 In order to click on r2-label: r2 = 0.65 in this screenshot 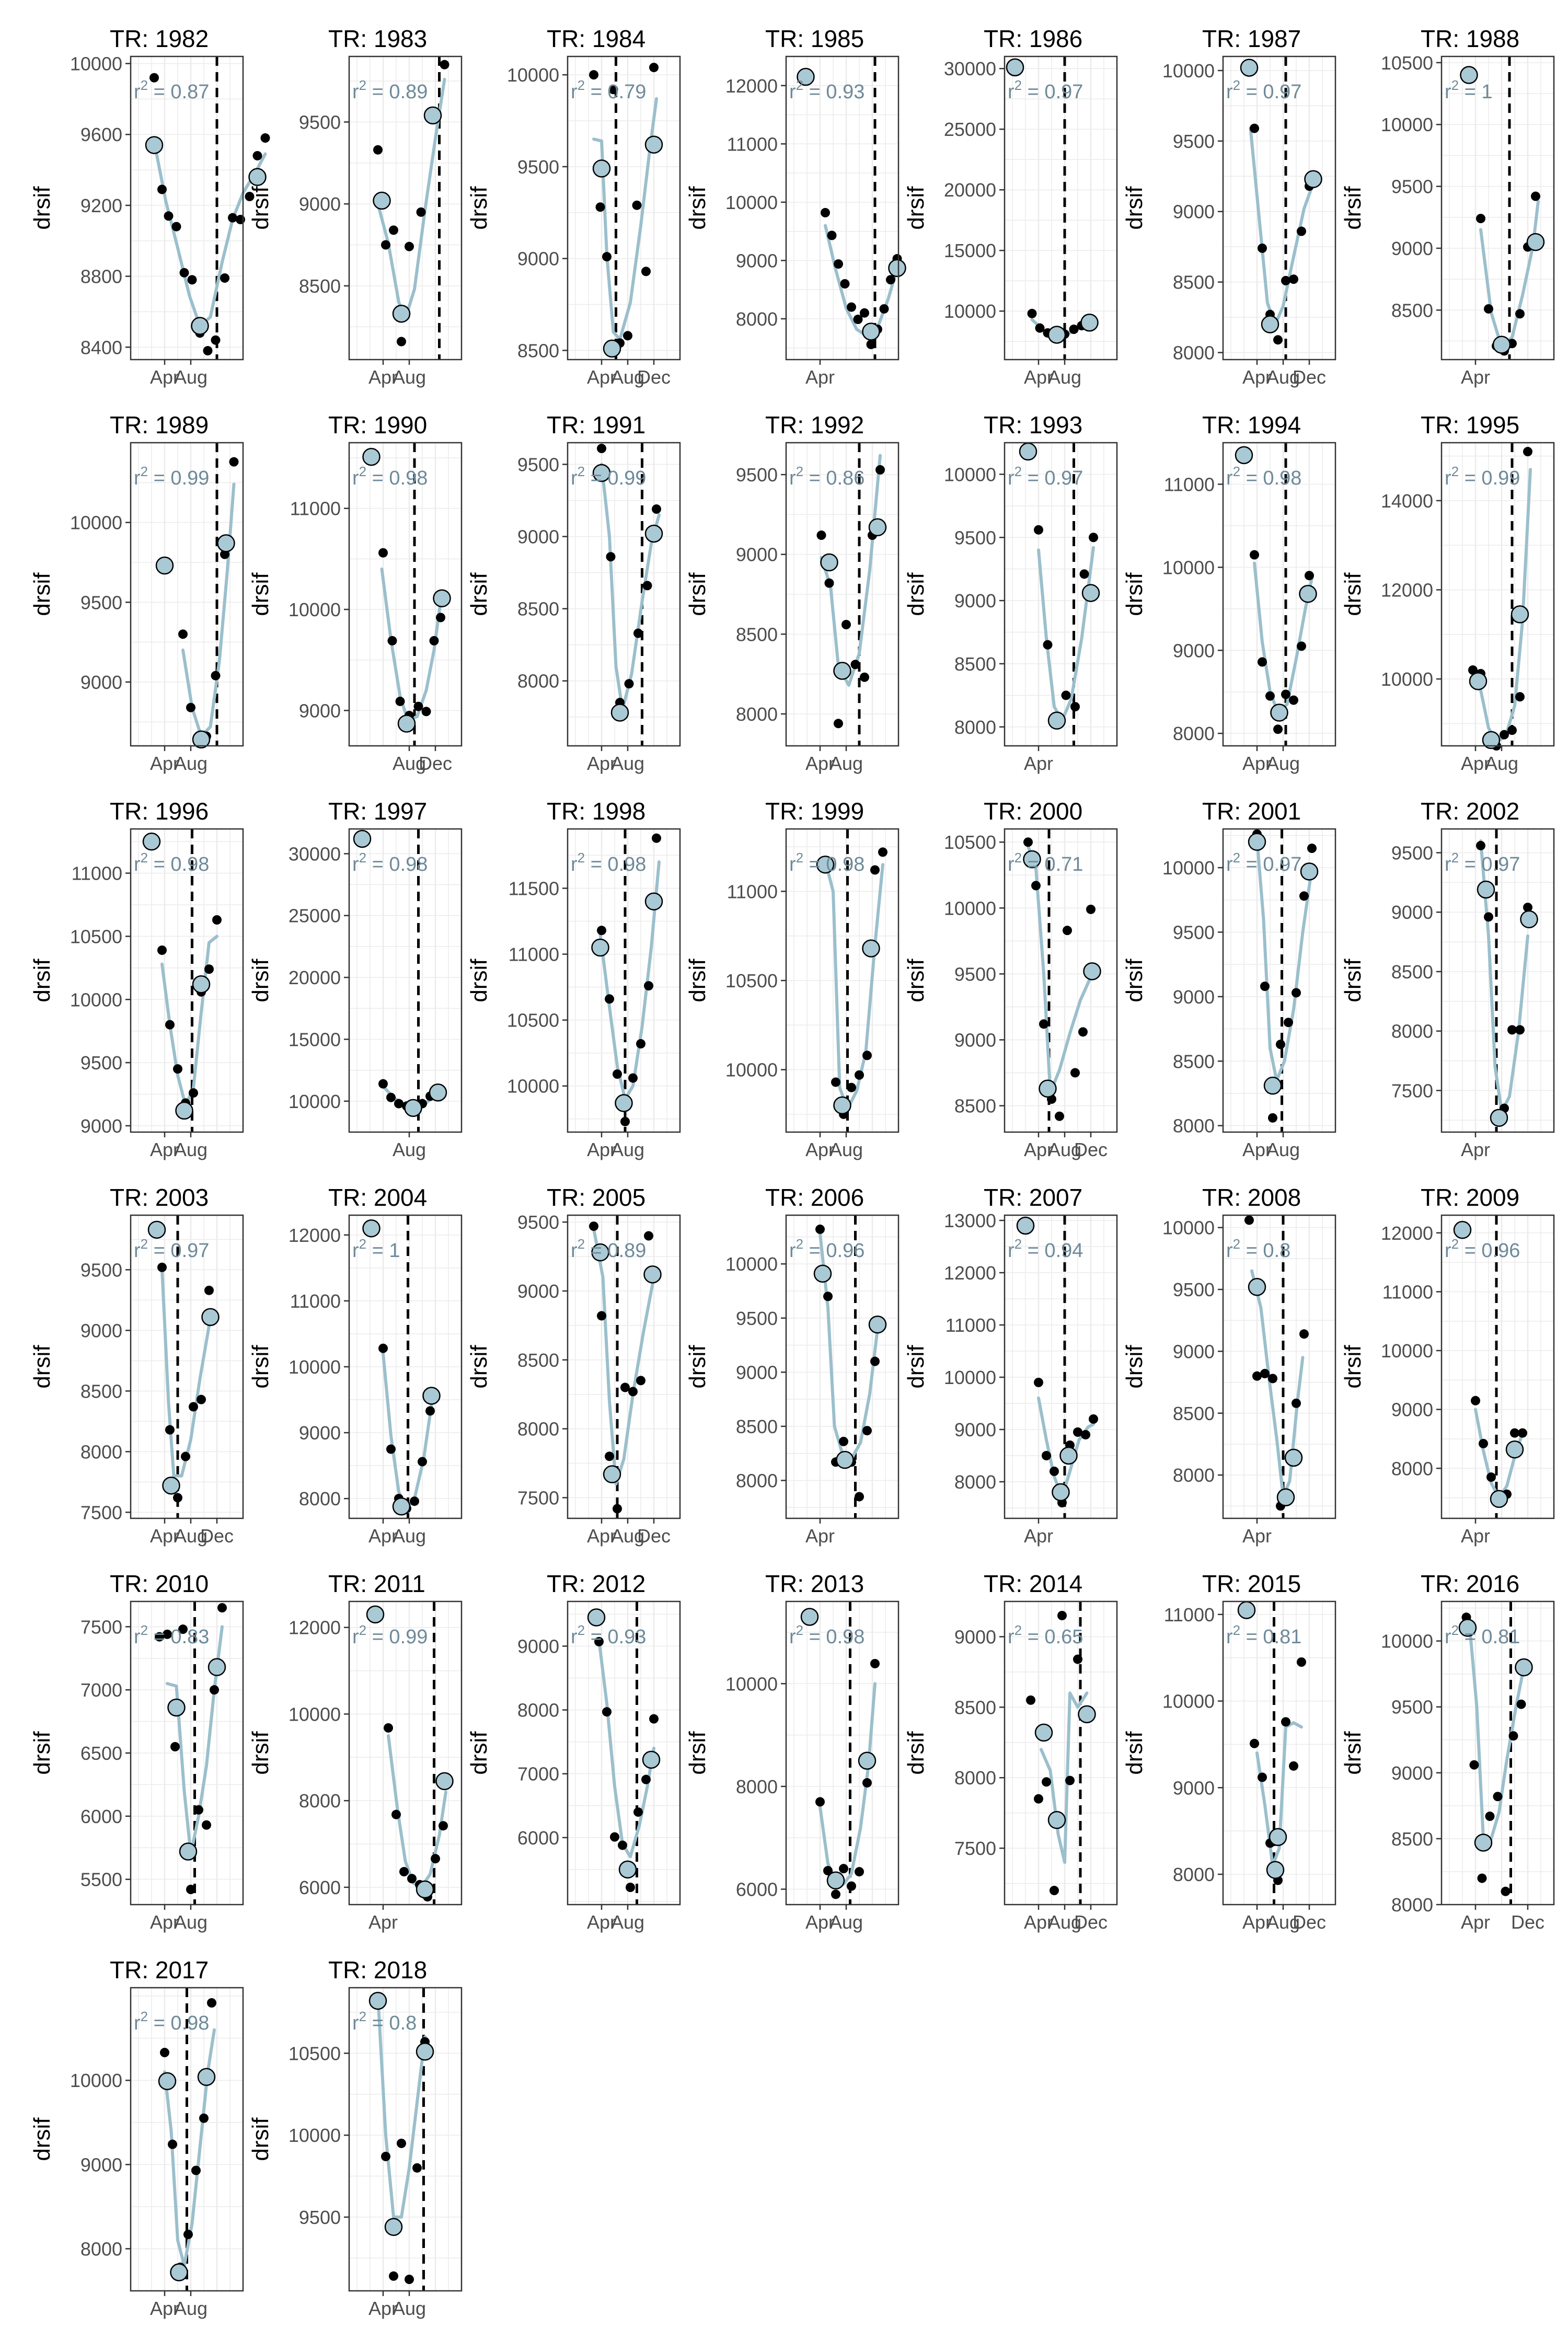, I will do `click(1045, 1635)`.